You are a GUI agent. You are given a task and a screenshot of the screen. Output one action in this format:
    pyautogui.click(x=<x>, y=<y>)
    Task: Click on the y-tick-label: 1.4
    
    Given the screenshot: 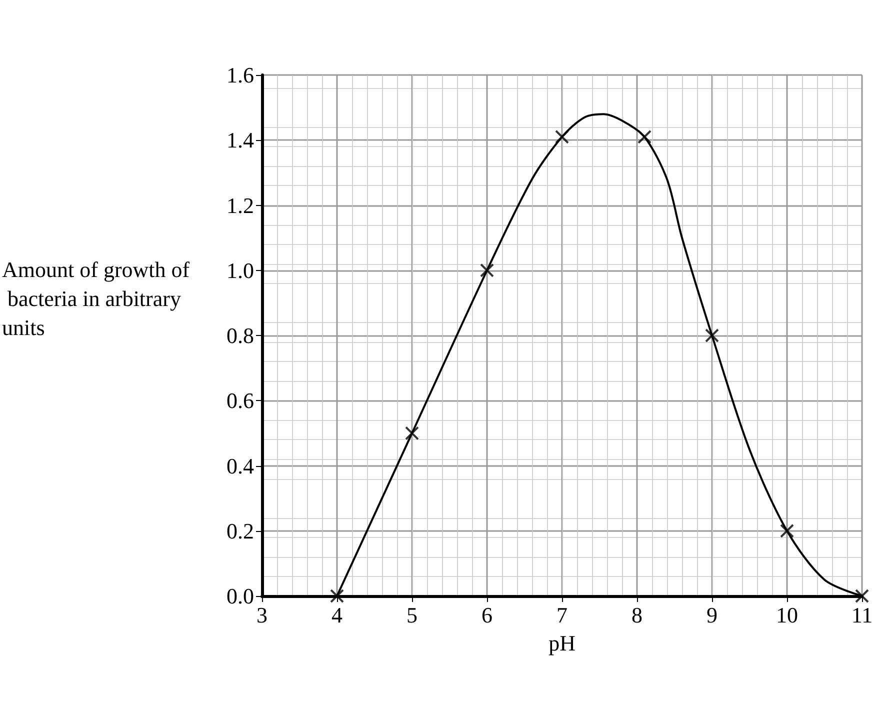 What is the action you would take?
    pyautogui.click(x=240, y=140)
    